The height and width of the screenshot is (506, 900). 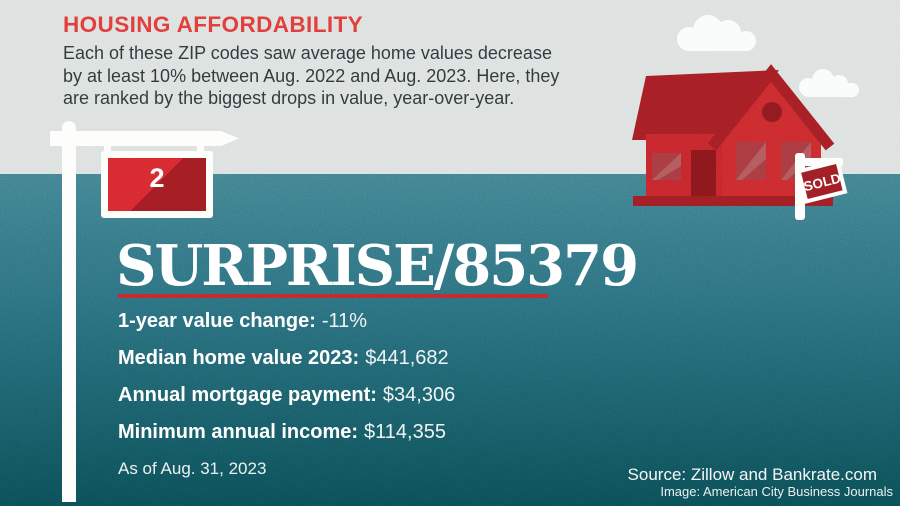 I want to click on stat-row-minimum-income: Minimum annual income: $114,355, so click(x=286, y=432).